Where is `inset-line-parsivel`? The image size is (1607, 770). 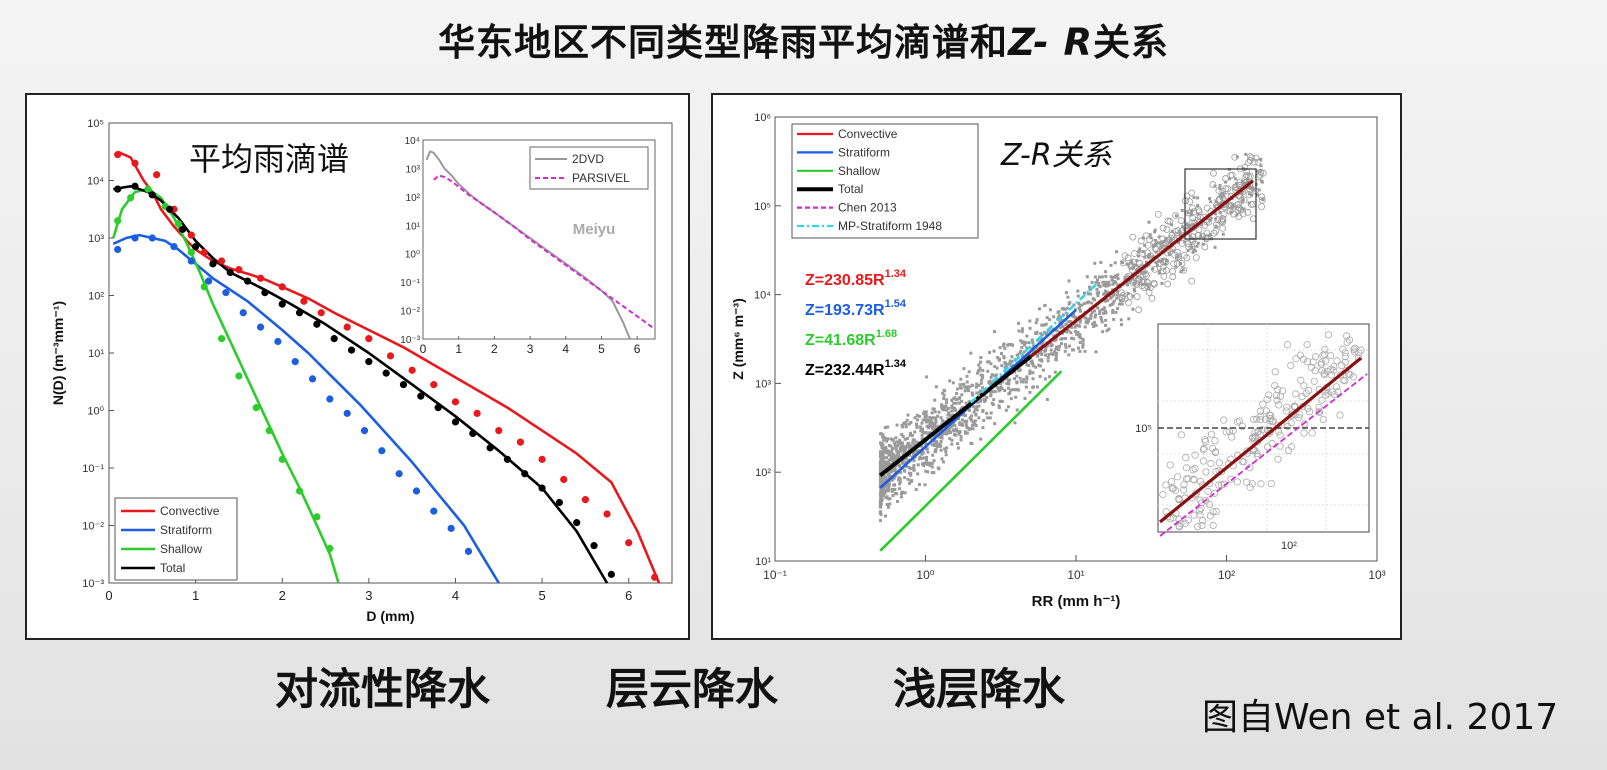 inset-line-parsivel is located at coordinates (544, 252).